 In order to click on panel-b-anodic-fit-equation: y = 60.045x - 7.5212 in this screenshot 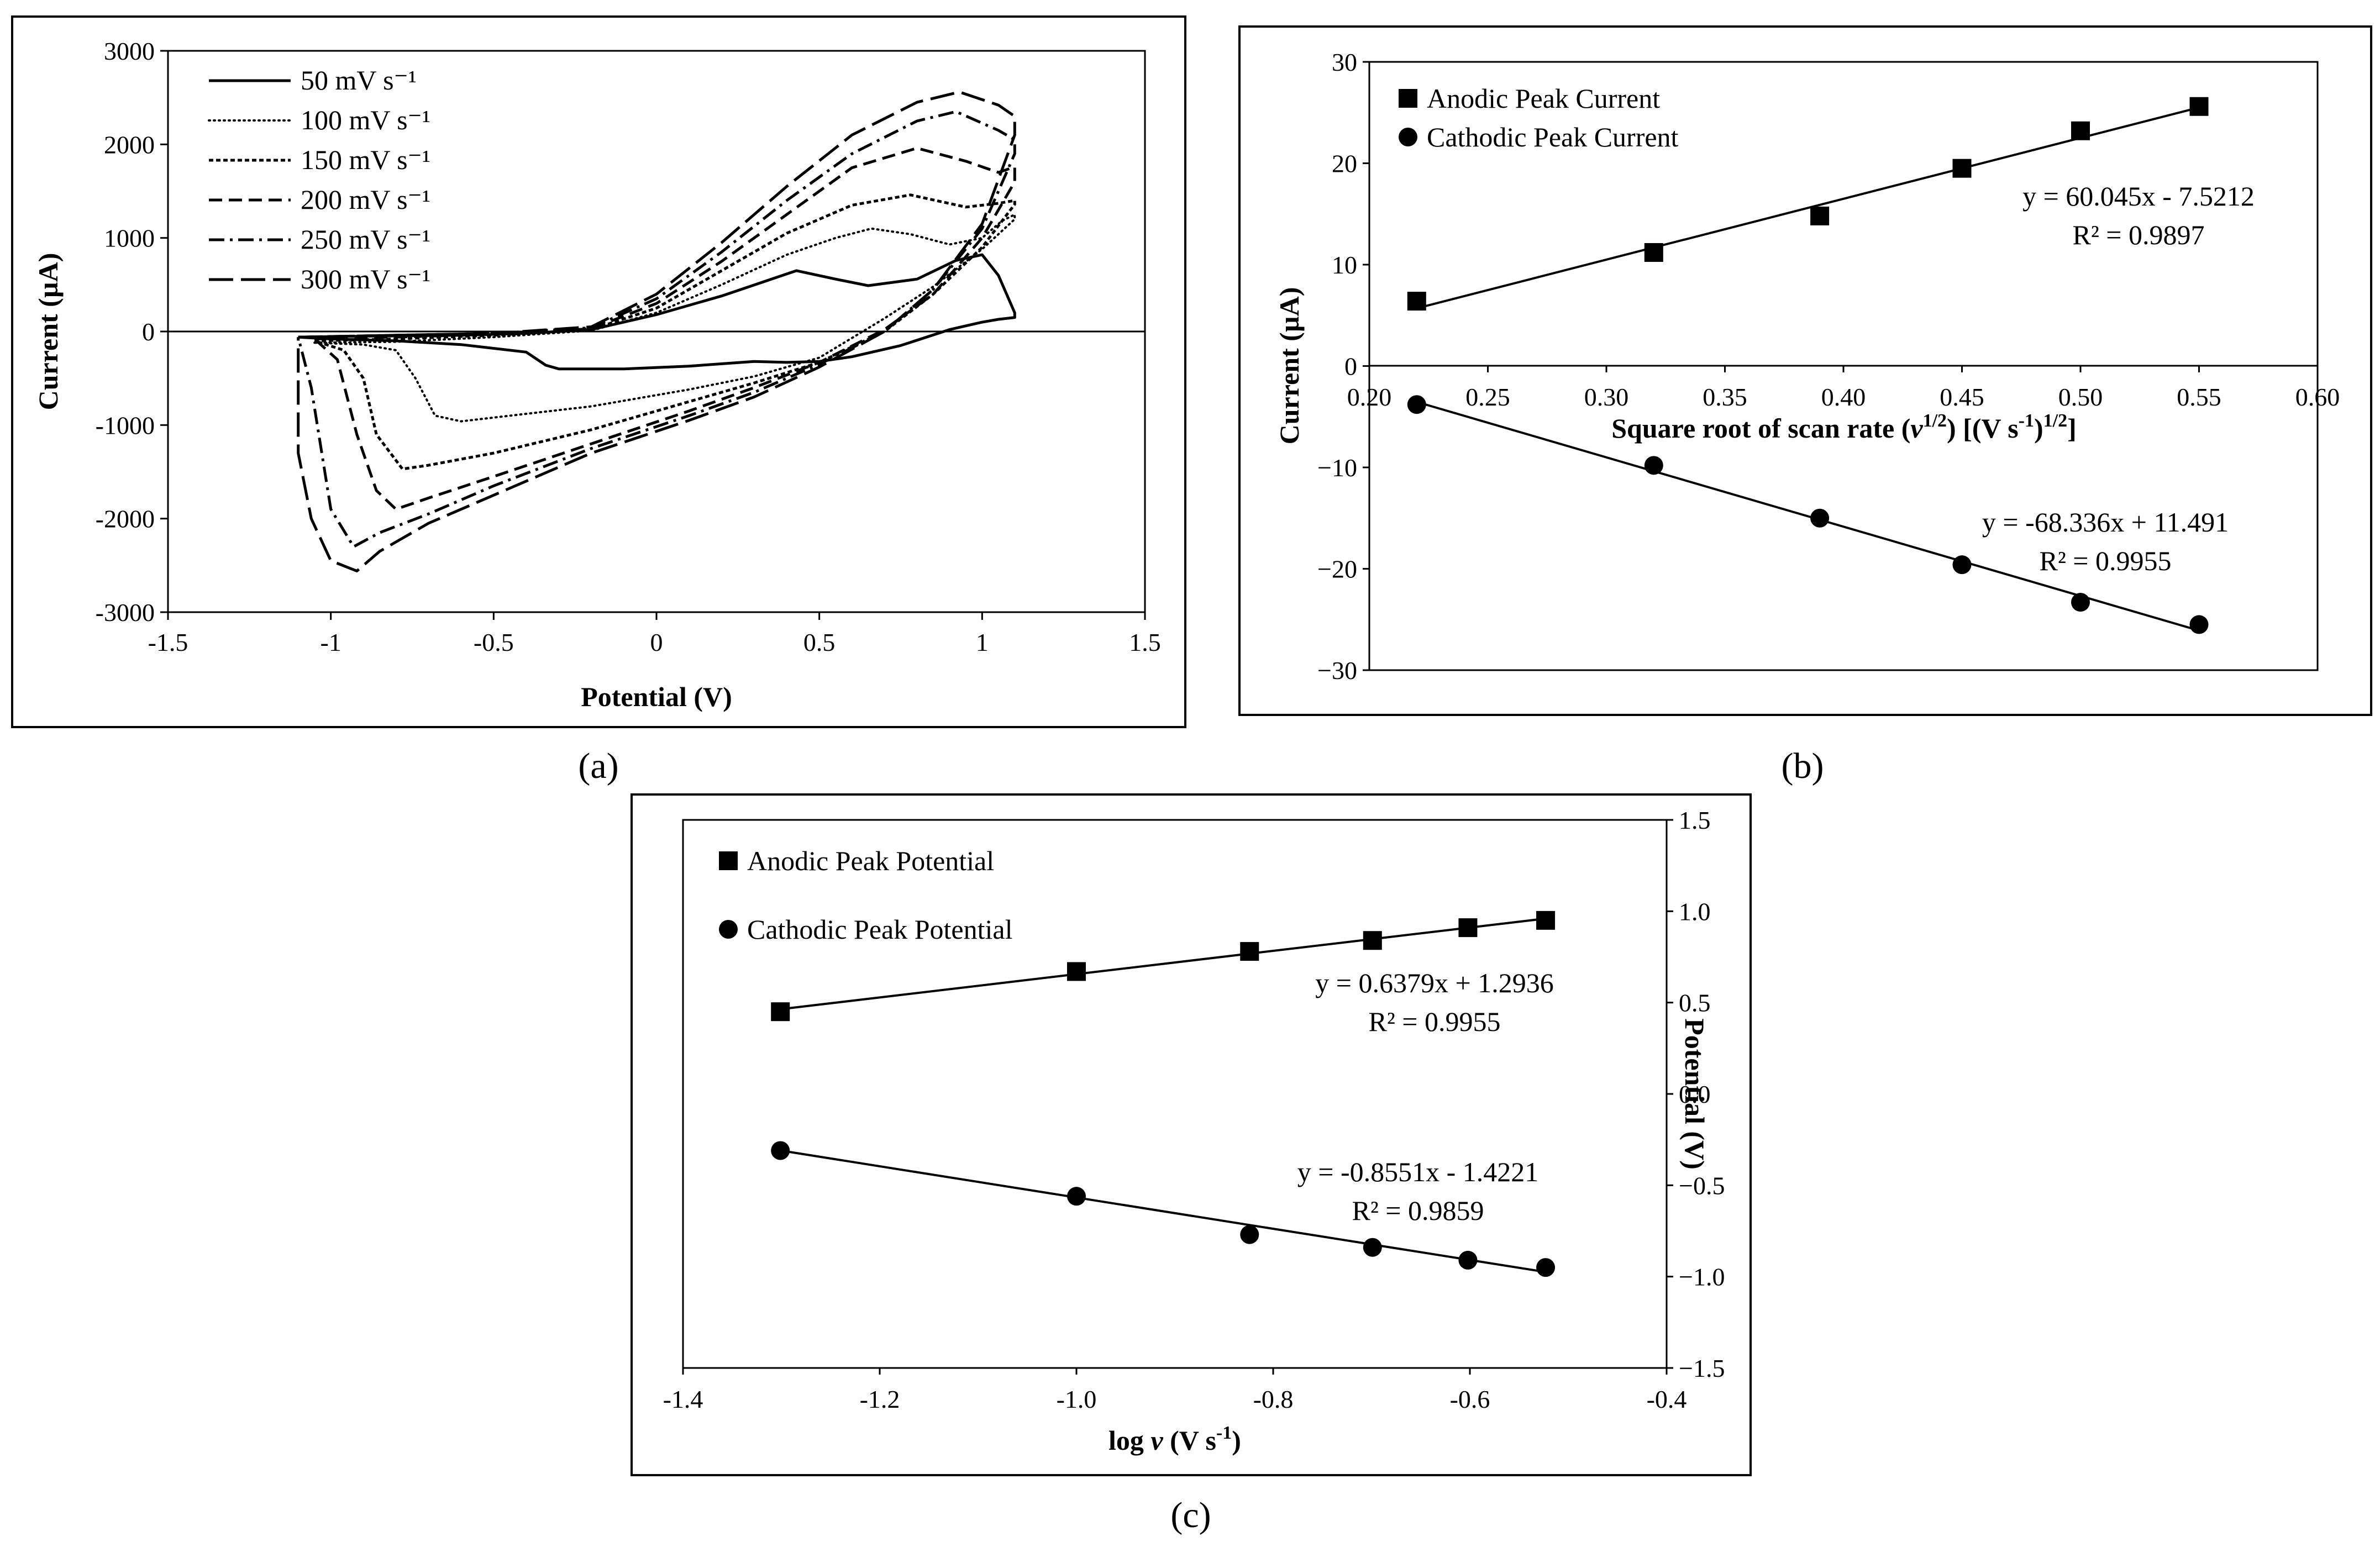, I will do `click(2138, 196)`.